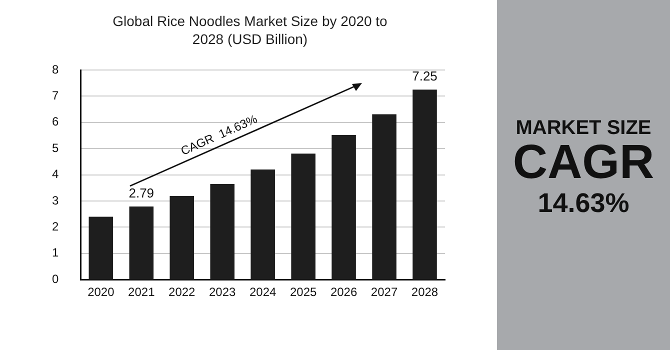 Image resolution: width=670 pixels, height=350 pixels. Describe the element at coordinates (250, 30) in the screenshot. I see `chart-title: Global Rice Noodles Market Size by 2020 to 2028 (USD Billion)` at that location.